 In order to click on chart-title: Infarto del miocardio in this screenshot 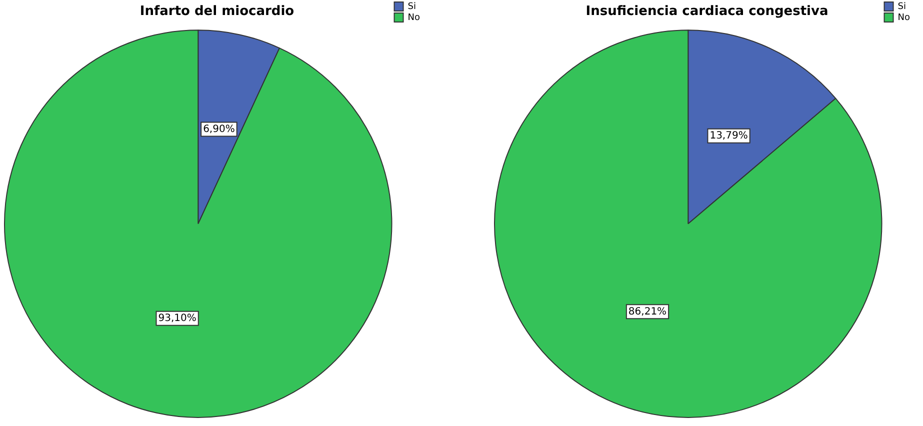, I will do `click(217, 12)`.